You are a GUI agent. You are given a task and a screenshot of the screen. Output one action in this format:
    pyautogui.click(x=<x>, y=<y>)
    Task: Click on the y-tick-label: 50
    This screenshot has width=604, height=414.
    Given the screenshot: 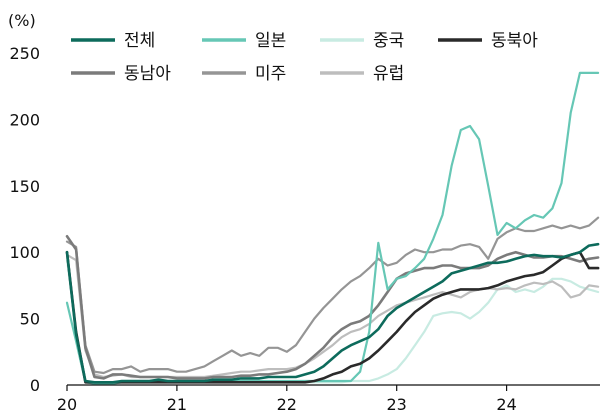 What is the action you would take?
    pyautogui.click(x=30, y=319)
    